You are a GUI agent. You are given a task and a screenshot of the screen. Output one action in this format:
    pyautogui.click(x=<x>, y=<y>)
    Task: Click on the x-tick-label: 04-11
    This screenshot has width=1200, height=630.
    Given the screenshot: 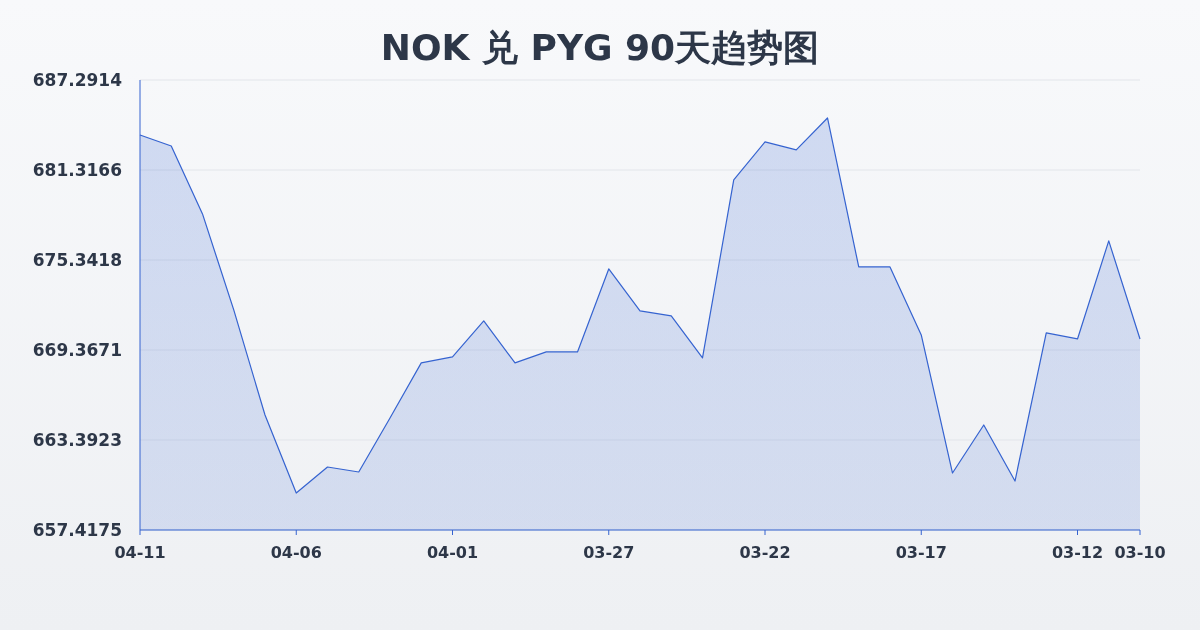 What is the action you would take?
    pyautogui.click(x=140, y=552)
    